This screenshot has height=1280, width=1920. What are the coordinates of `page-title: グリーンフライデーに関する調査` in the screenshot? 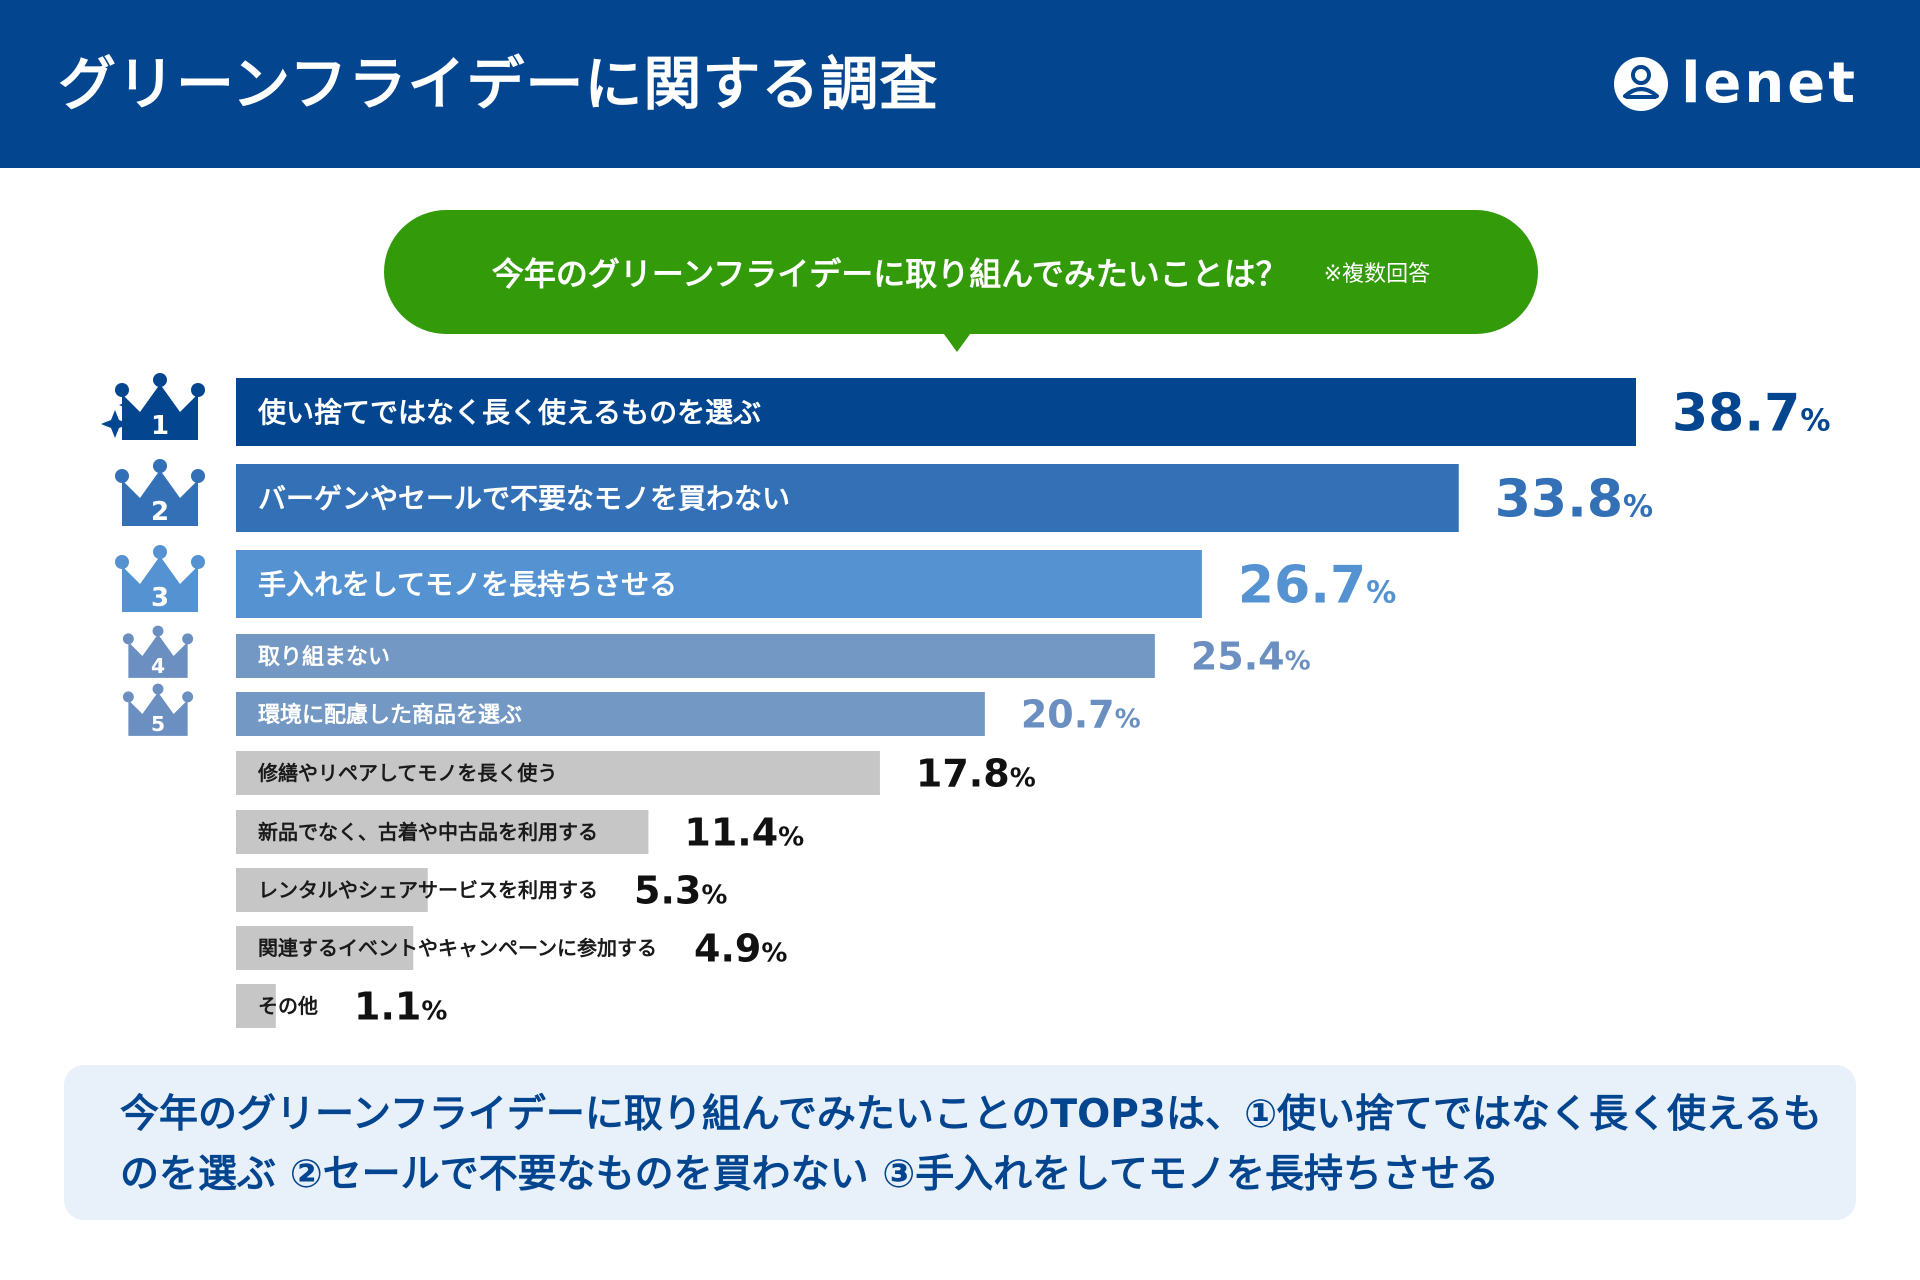 It's located at (498, 84).